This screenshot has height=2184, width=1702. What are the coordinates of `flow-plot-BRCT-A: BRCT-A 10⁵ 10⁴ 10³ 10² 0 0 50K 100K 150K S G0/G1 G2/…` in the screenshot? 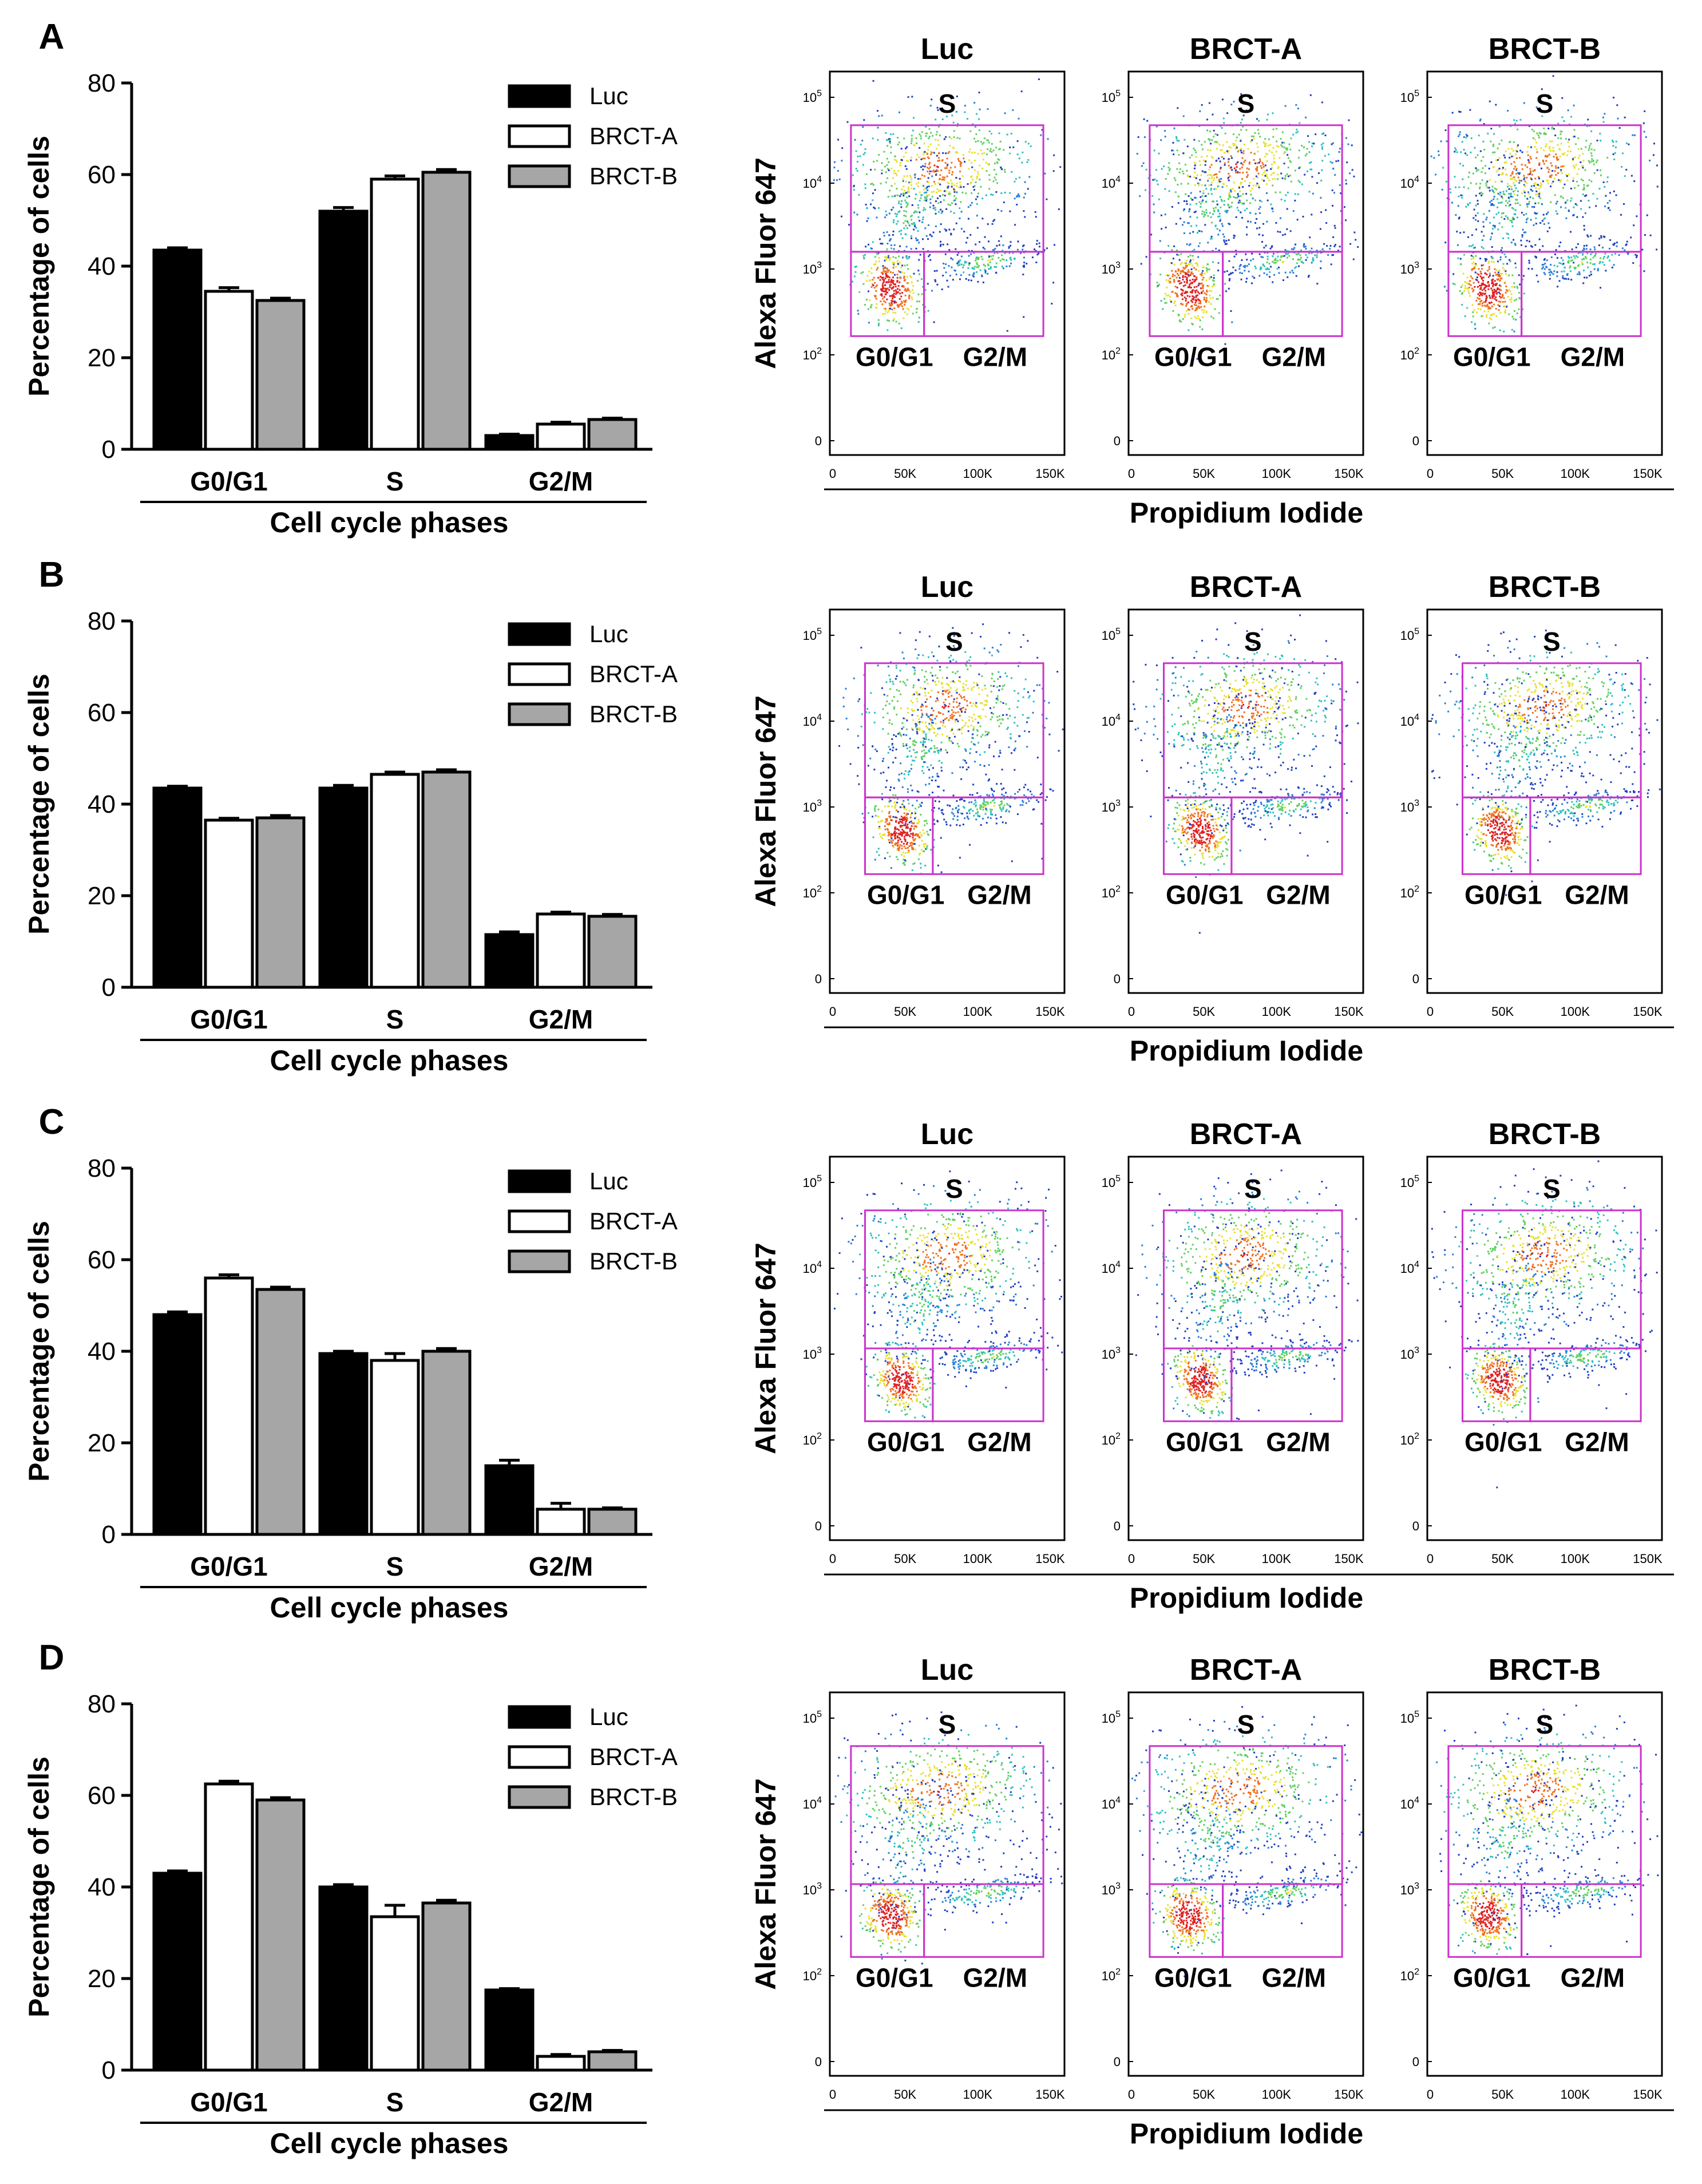 It's located at (1233, 1877).